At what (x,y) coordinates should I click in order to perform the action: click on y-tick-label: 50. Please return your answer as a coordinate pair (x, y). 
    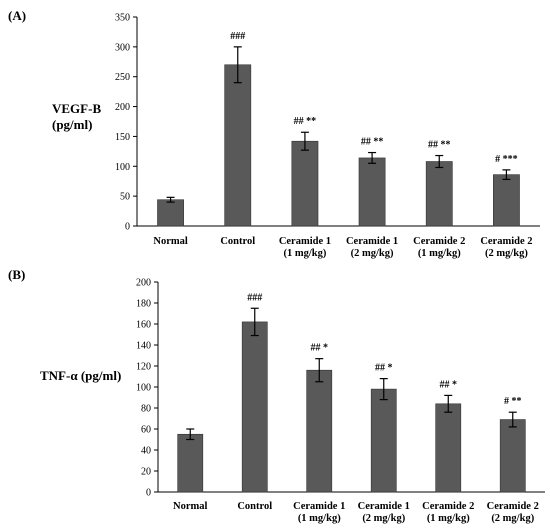
    Looking at the image, I should click on (125, 197).